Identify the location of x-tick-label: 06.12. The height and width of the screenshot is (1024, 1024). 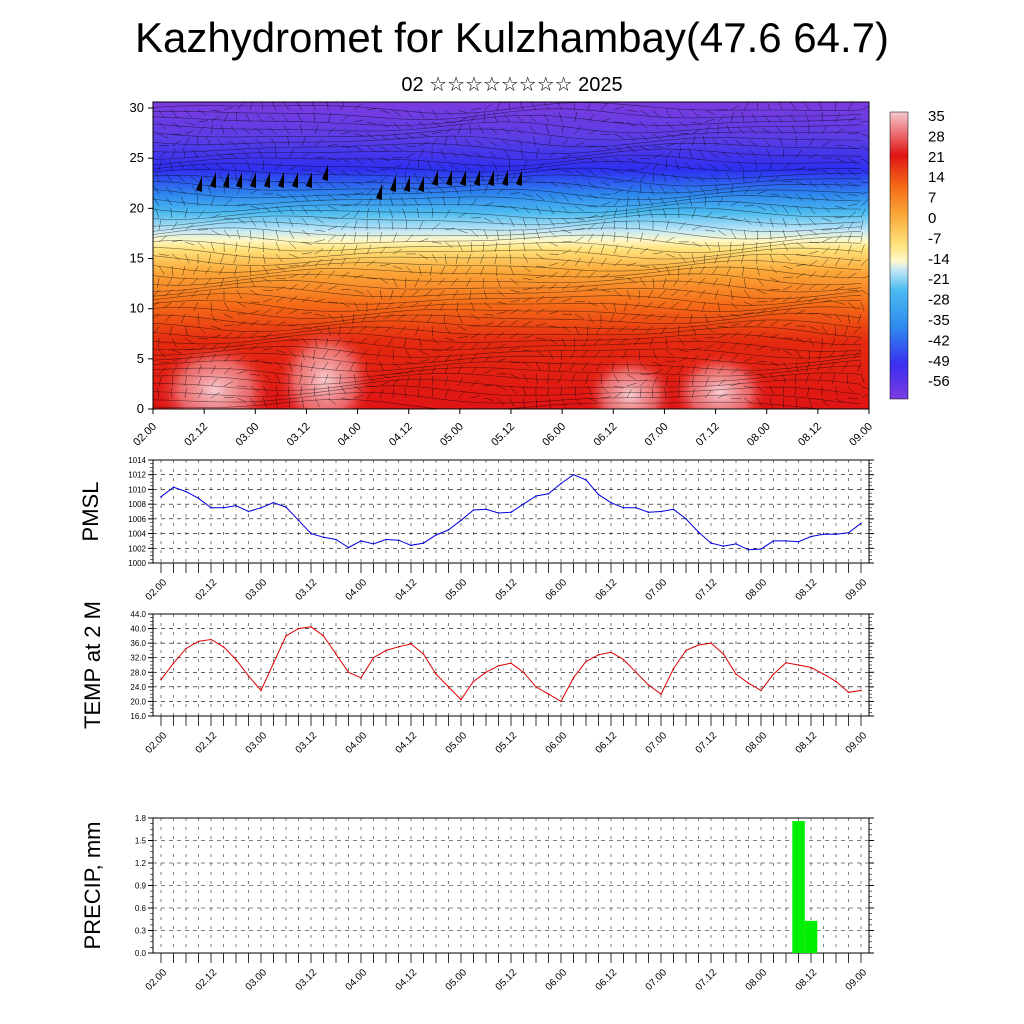
(607, 590).